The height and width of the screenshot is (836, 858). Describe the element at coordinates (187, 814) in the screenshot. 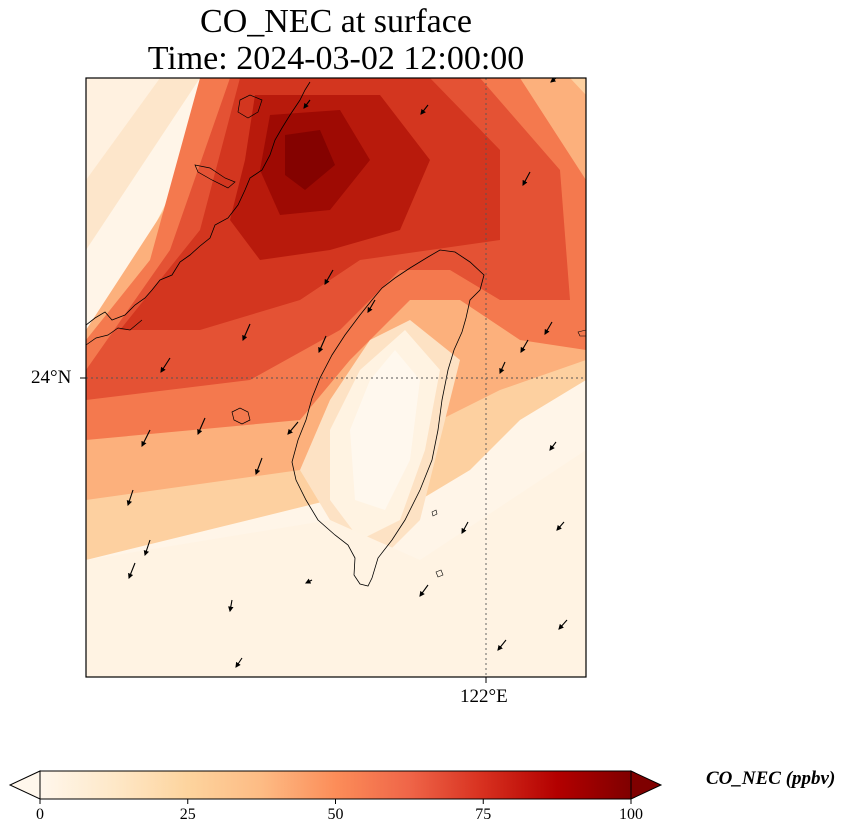

I see `colorbar-tick-25: 25` at that location.